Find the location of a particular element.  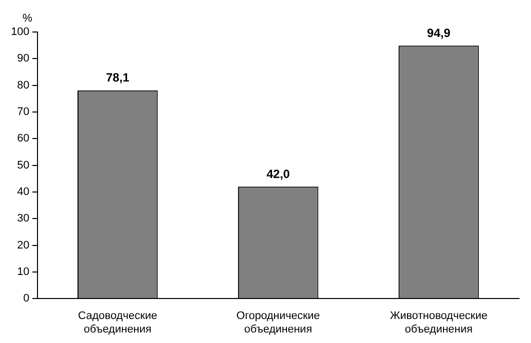

y-tick-label: 90 is located at coordinates (23, 58).